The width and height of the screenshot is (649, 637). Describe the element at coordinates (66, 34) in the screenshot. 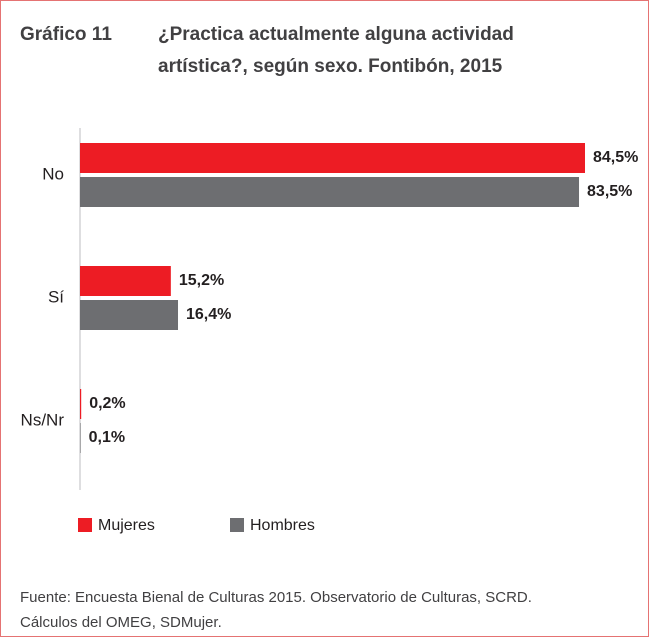

I see `figure-label: Gráfico 11` at that location.